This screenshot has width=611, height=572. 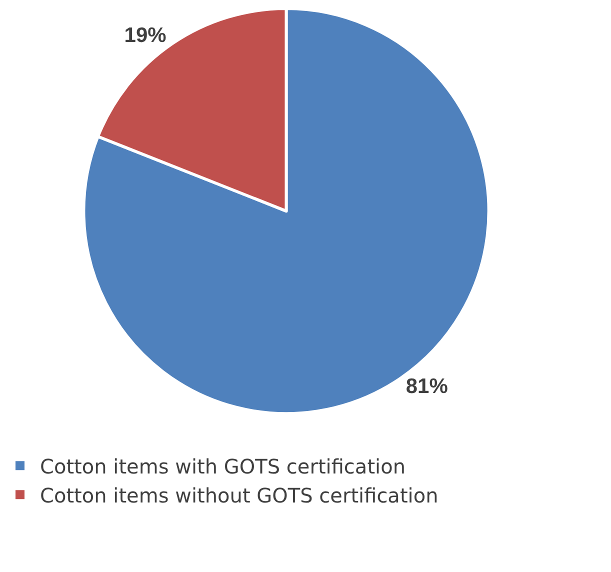 I want to click on legend-label: Cotton items without GOTS certification, so click(x=239, y=495).